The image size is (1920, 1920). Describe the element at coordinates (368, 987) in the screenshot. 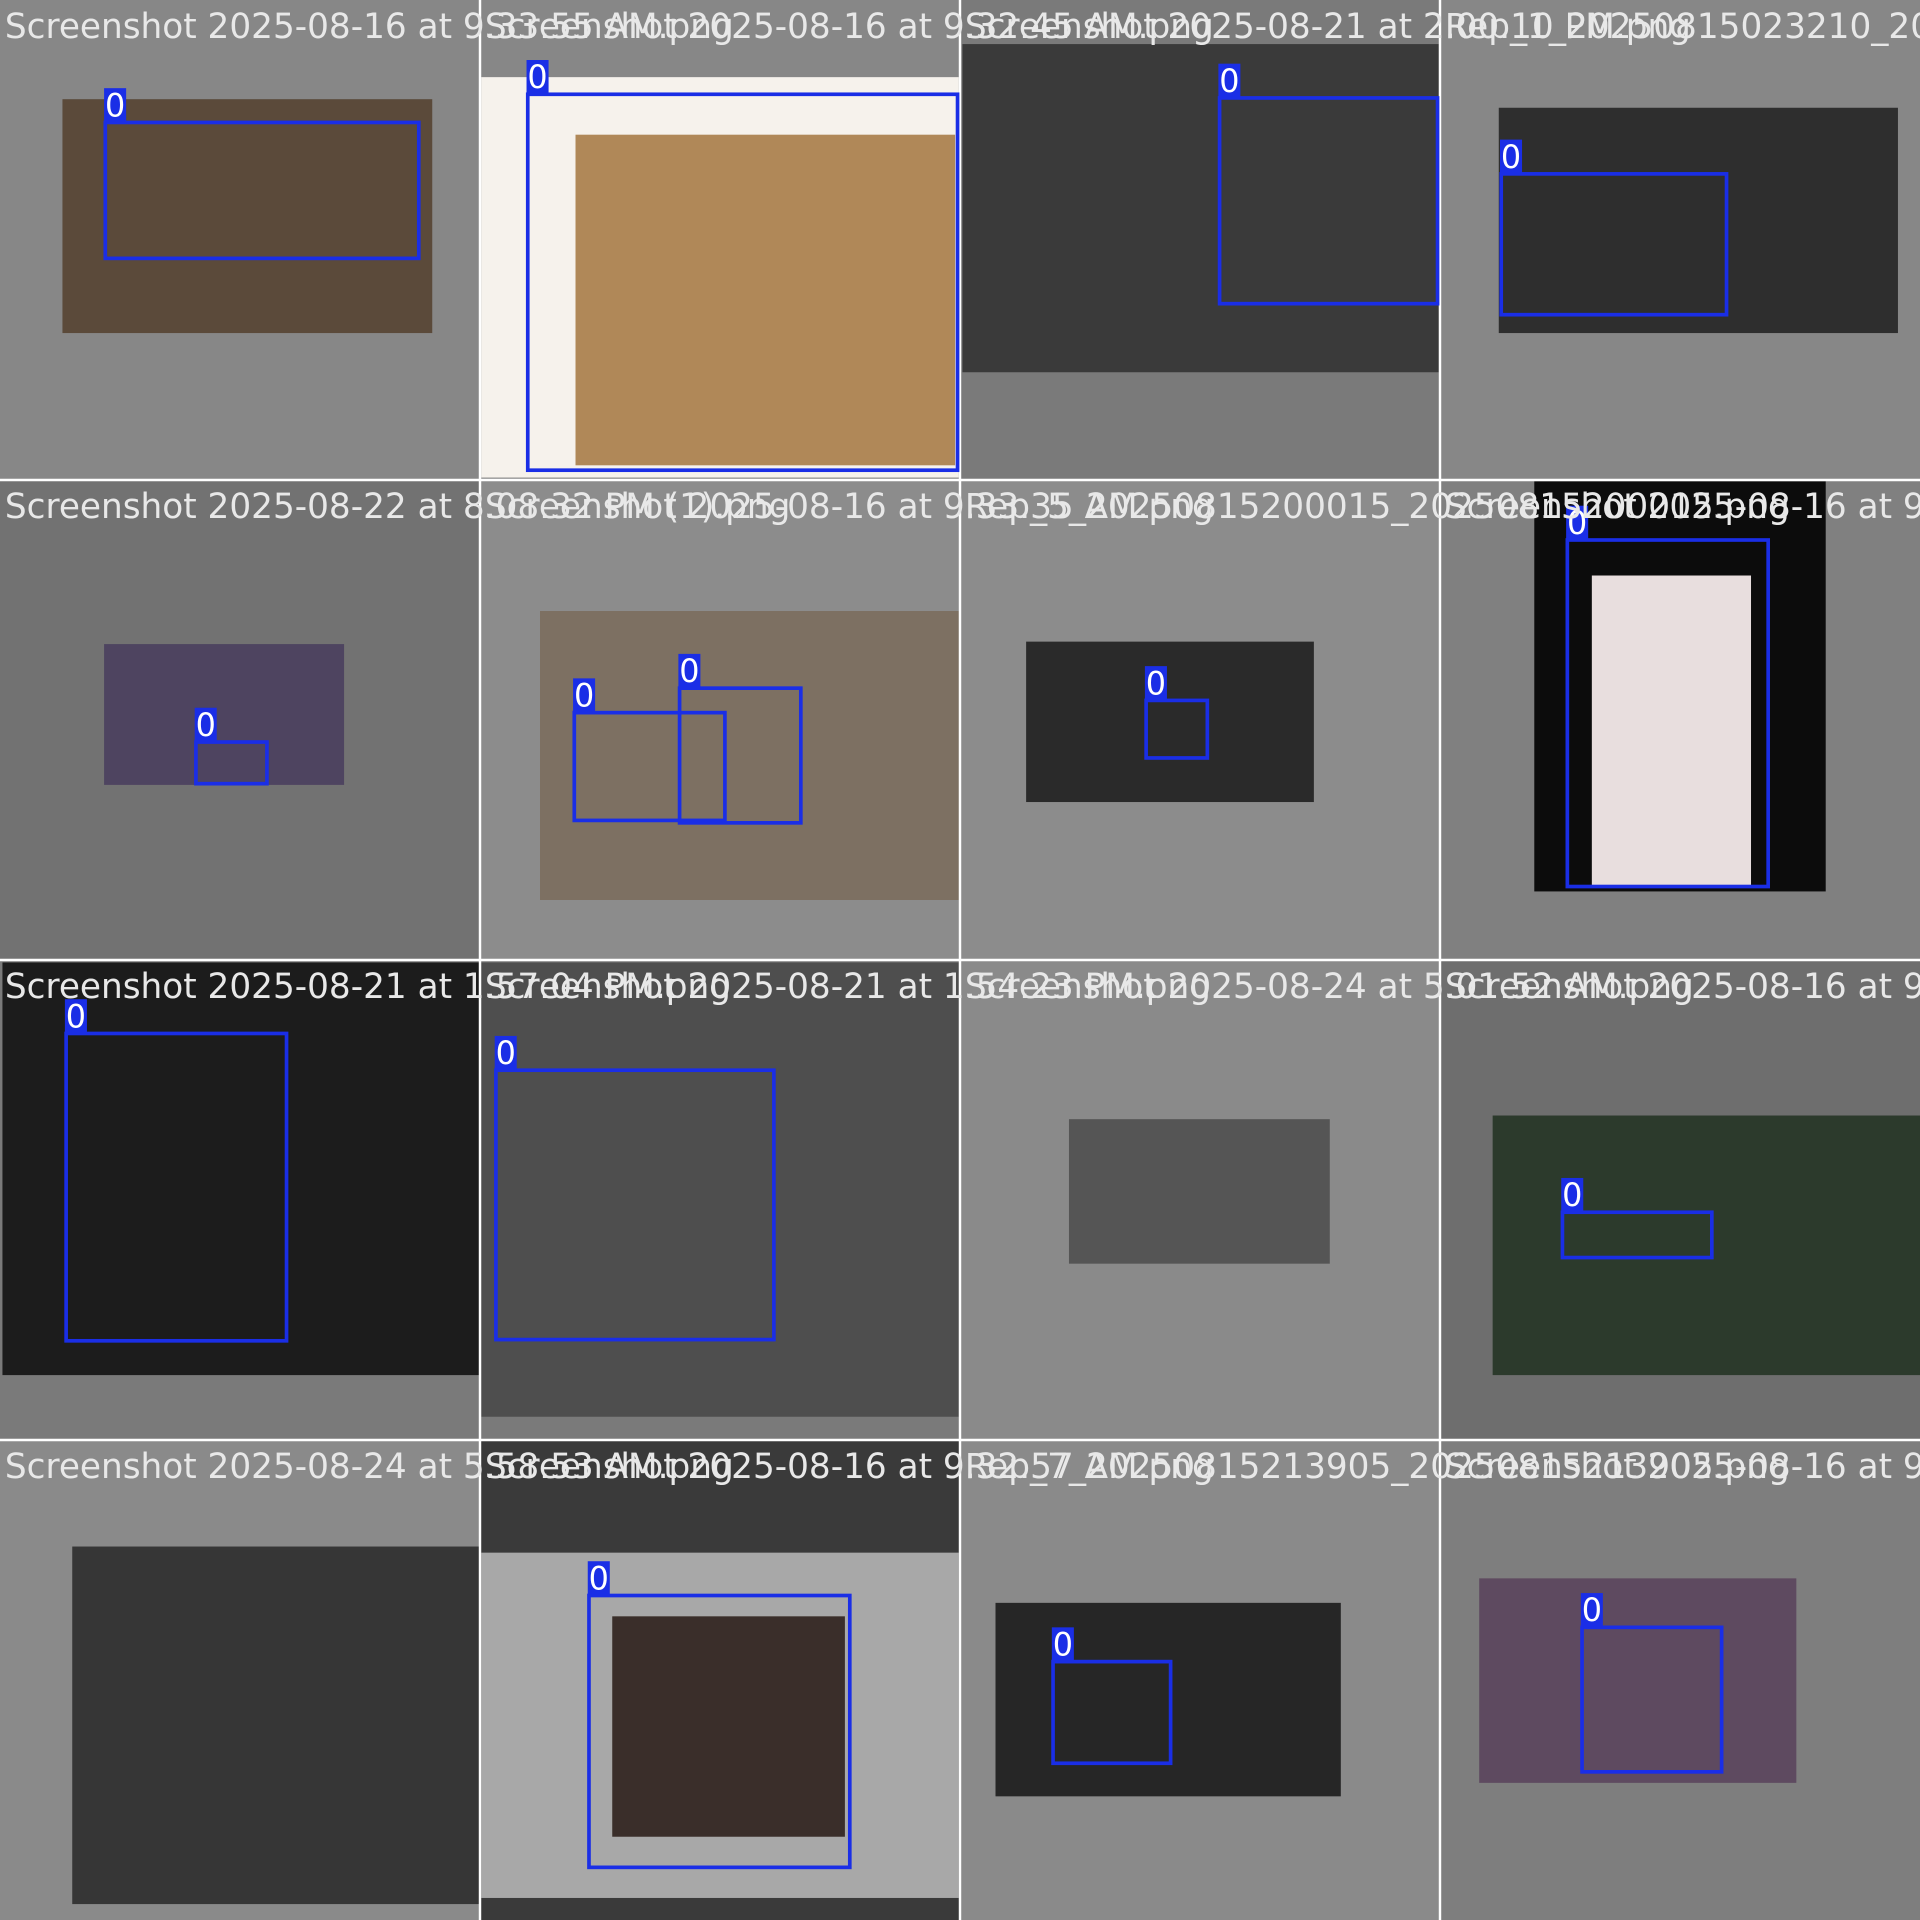

I see `file-name: Screenshot 2025-08-21 at 1.57.04 PM.png` at that location.